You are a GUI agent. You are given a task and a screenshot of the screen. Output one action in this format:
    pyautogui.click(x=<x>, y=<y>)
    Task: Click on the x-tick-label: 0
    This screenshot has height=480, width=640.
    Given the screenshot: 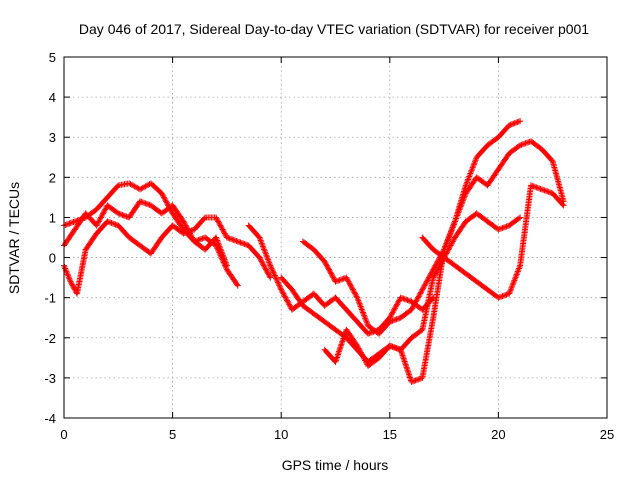 What is the action you would take?
    pyautogui.click(x=63, y=434)
    